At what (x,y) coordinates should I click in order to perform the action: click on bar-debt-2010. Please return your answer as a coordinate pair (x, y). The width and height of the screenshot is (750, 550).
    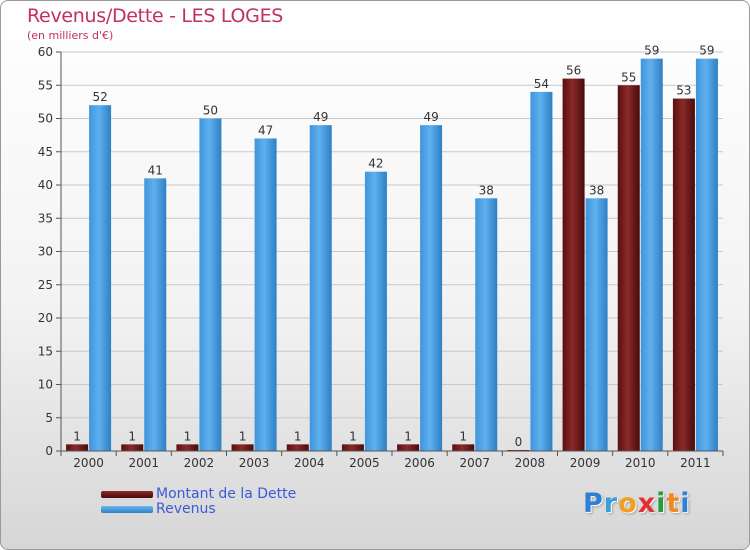
    Looking at the image, I should click on (628, 268).